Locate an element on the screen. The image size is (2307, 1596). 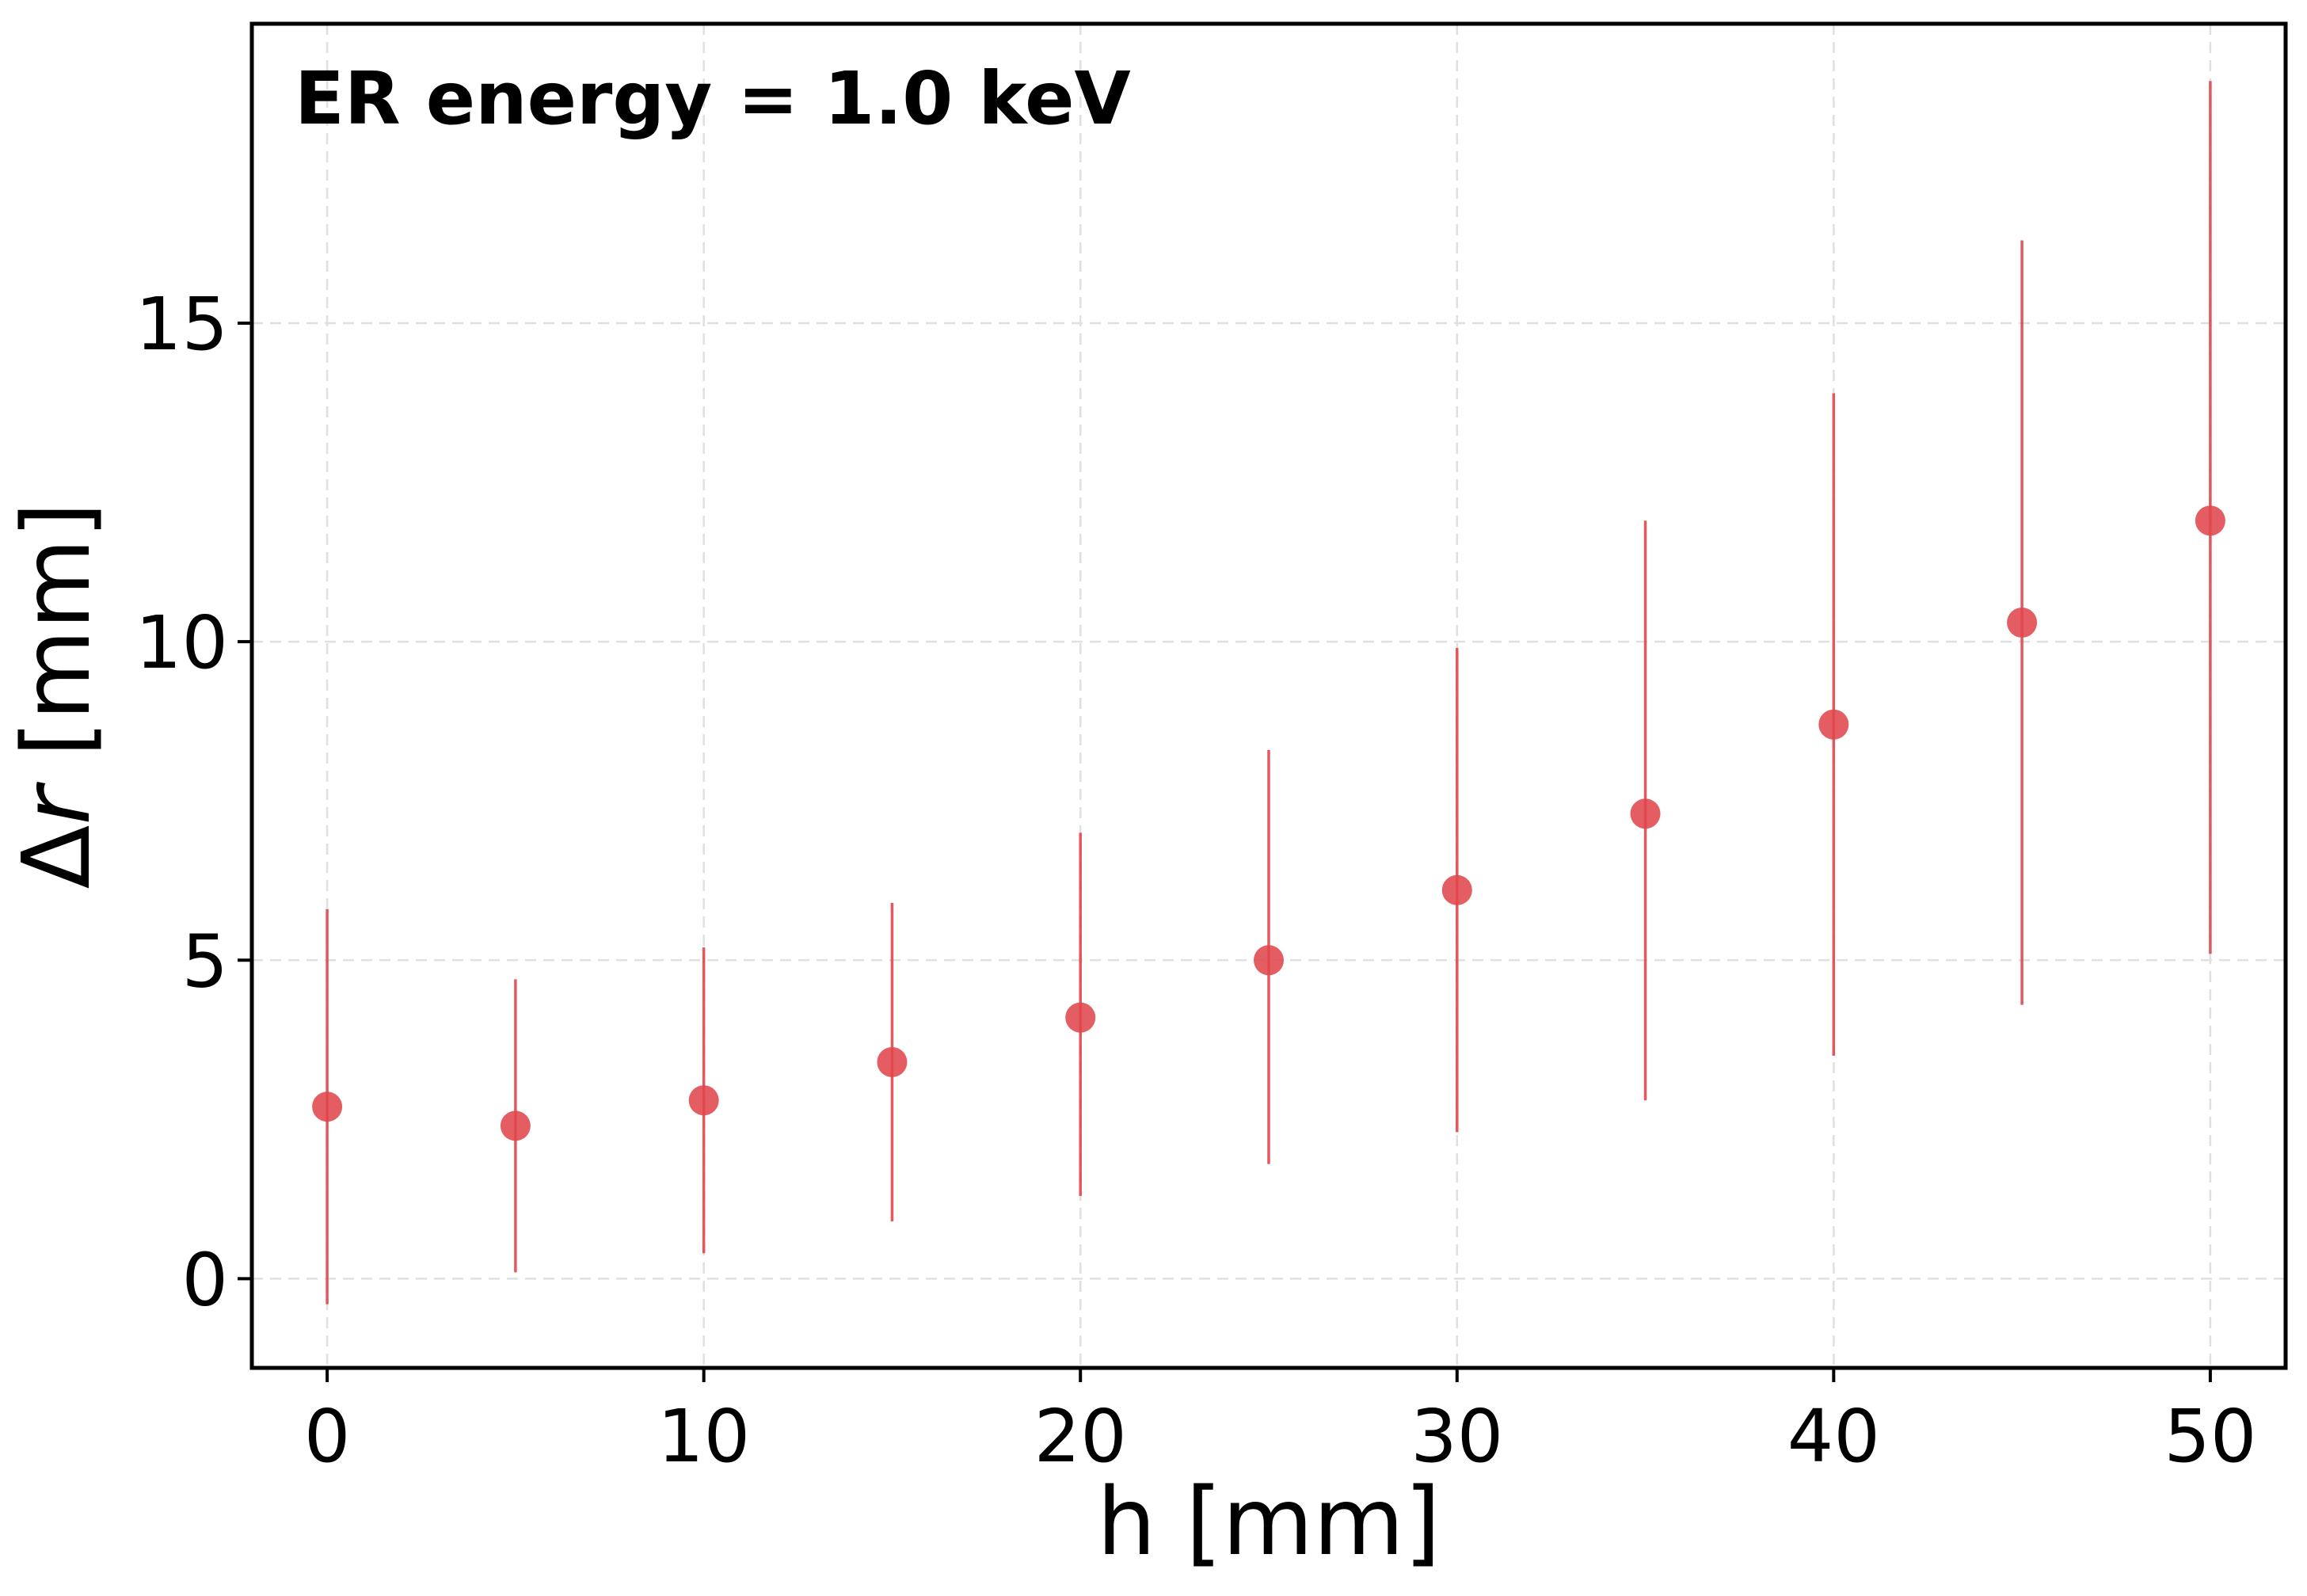
x-tick-label: 40 is located at coordinates (1833, 1436).